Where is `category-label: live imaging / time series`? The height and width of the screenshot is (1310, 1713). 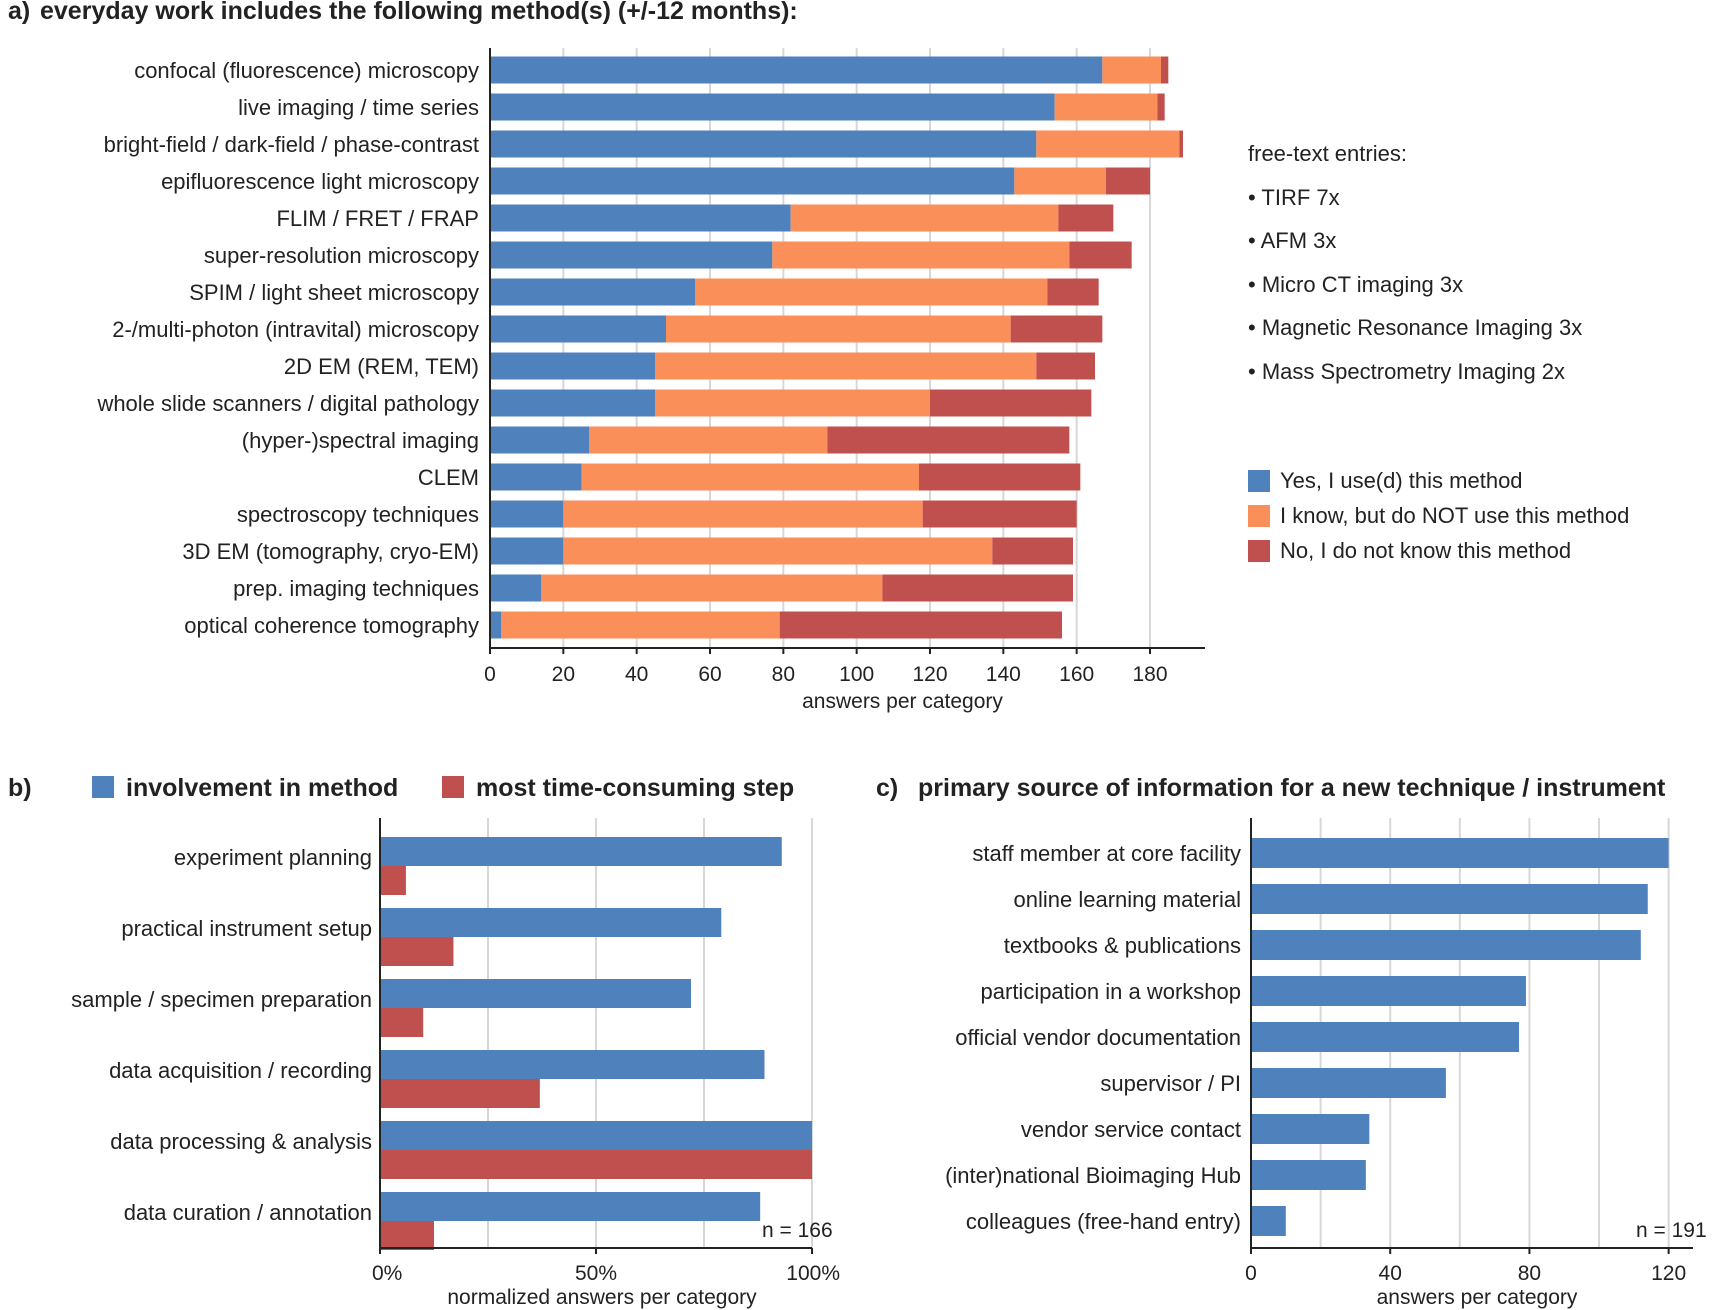
category-label: live imaging / time series is located at coordinates (358, 107).